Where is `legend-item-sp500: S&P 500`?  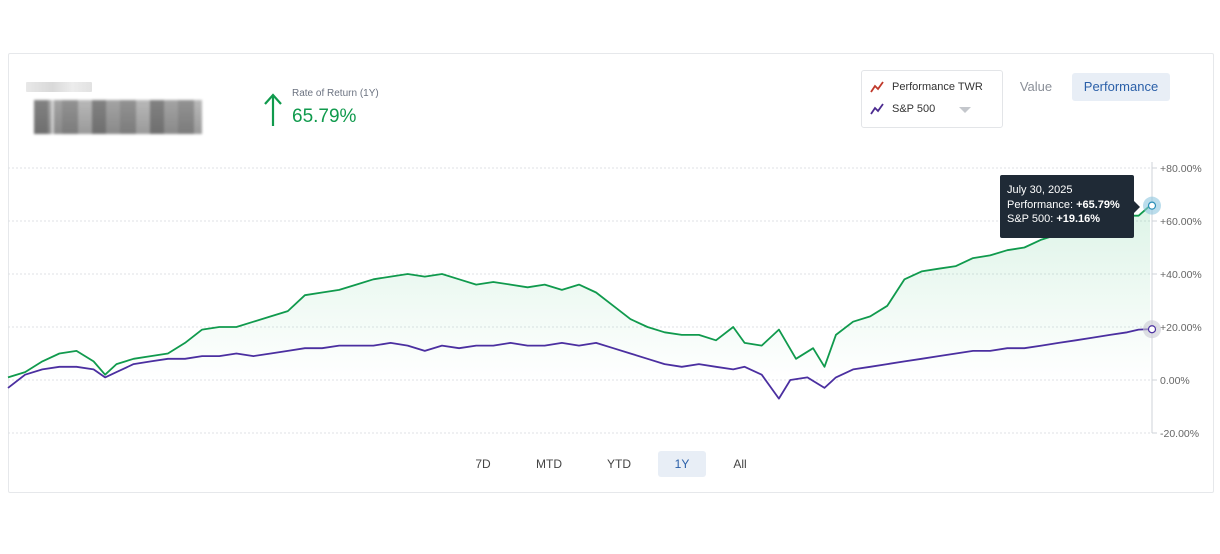 legend-item-sp500: S&P 500 is located at coordinates (920, 109).